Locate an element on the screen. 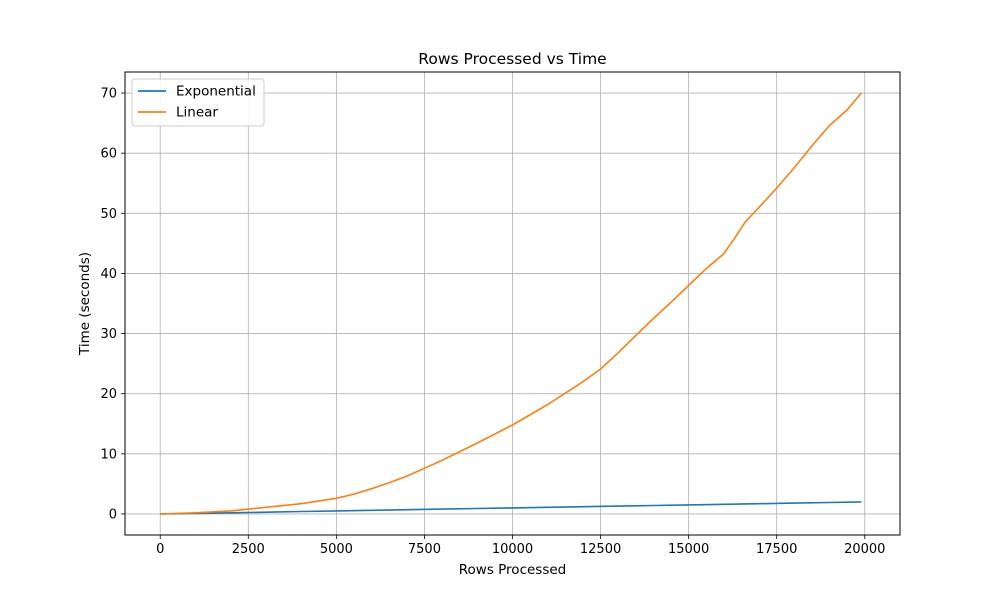 The height and width of the screenshot is (600, 1000). x-tick-label: 0 is located at coordinates (160, 549).